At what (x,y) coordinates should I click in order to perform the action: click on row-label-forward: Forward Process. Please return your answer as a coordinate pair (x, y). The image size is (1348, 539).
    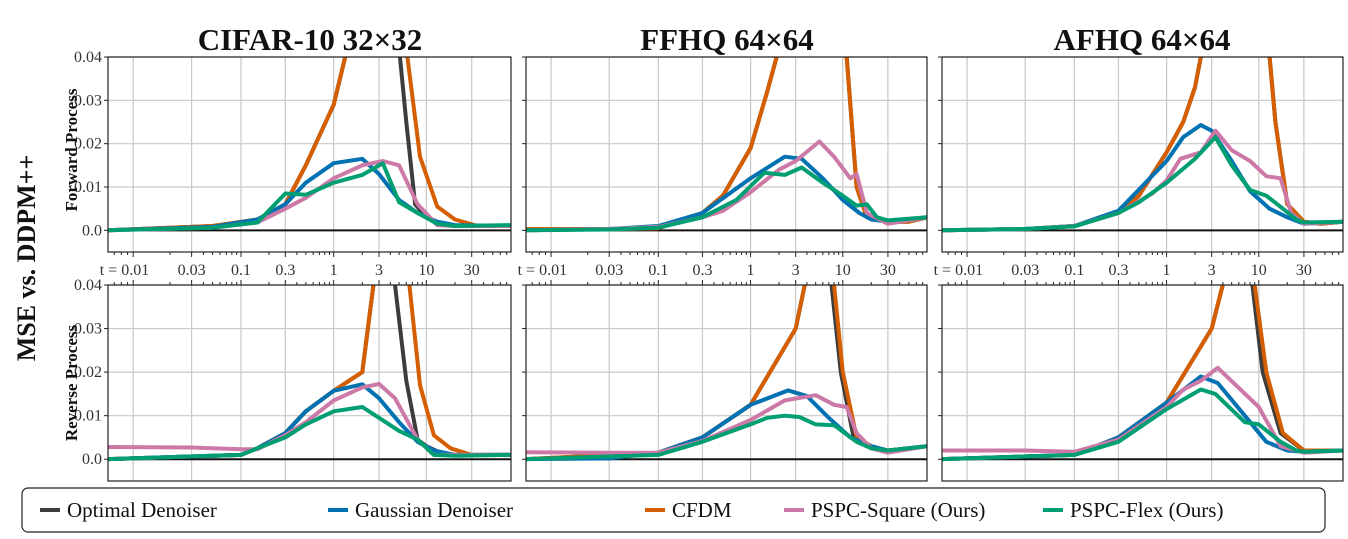
    Looking at the image, I should click on (71, 149).